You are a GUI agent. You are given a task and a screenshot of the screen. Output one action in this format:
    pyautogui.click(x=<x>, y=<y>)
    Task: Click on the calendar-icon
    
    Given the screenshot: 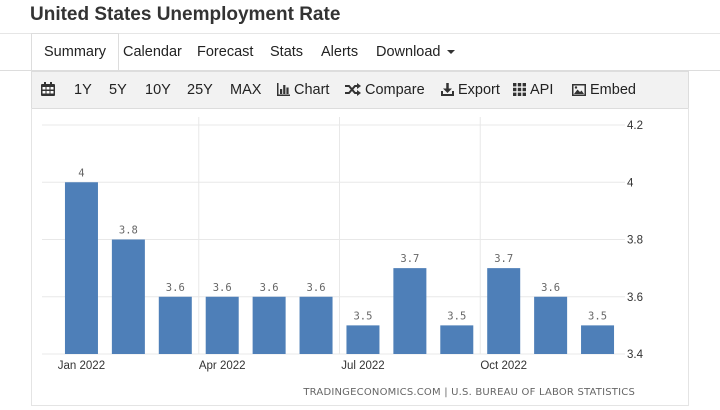 What is the action you would take?
    pyautogui.click(x=48, y=89)
    